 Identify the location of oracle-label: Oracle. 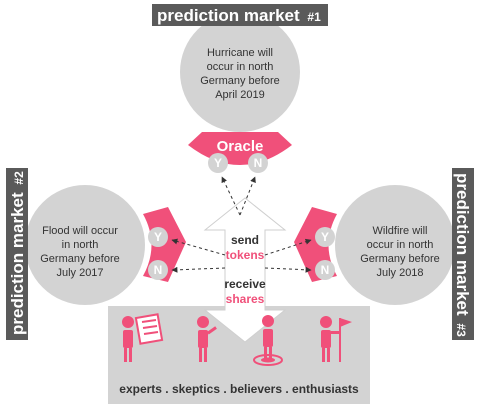
(240, 146).